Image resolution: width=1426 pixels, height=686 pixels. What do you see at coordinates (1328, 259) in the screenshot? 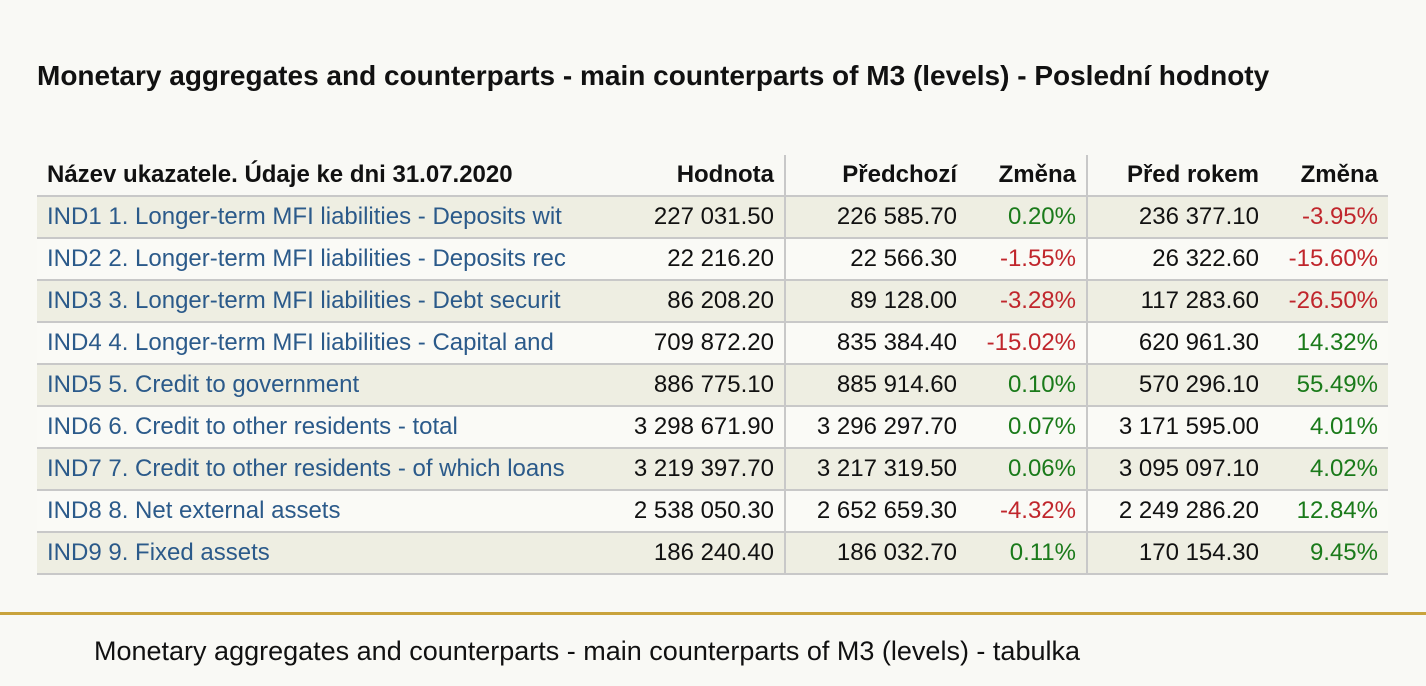
I see `change-year-cell: -15.60%` at bounding box center [1328, 259].